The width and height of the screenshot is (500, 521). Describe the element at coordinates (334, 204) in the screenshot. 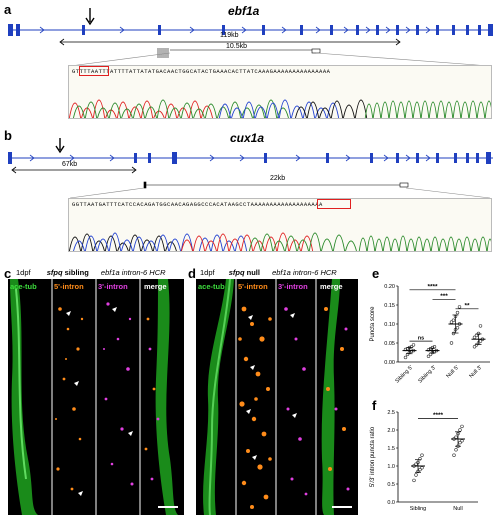

I see `panel-b-highlight-box` at that location.